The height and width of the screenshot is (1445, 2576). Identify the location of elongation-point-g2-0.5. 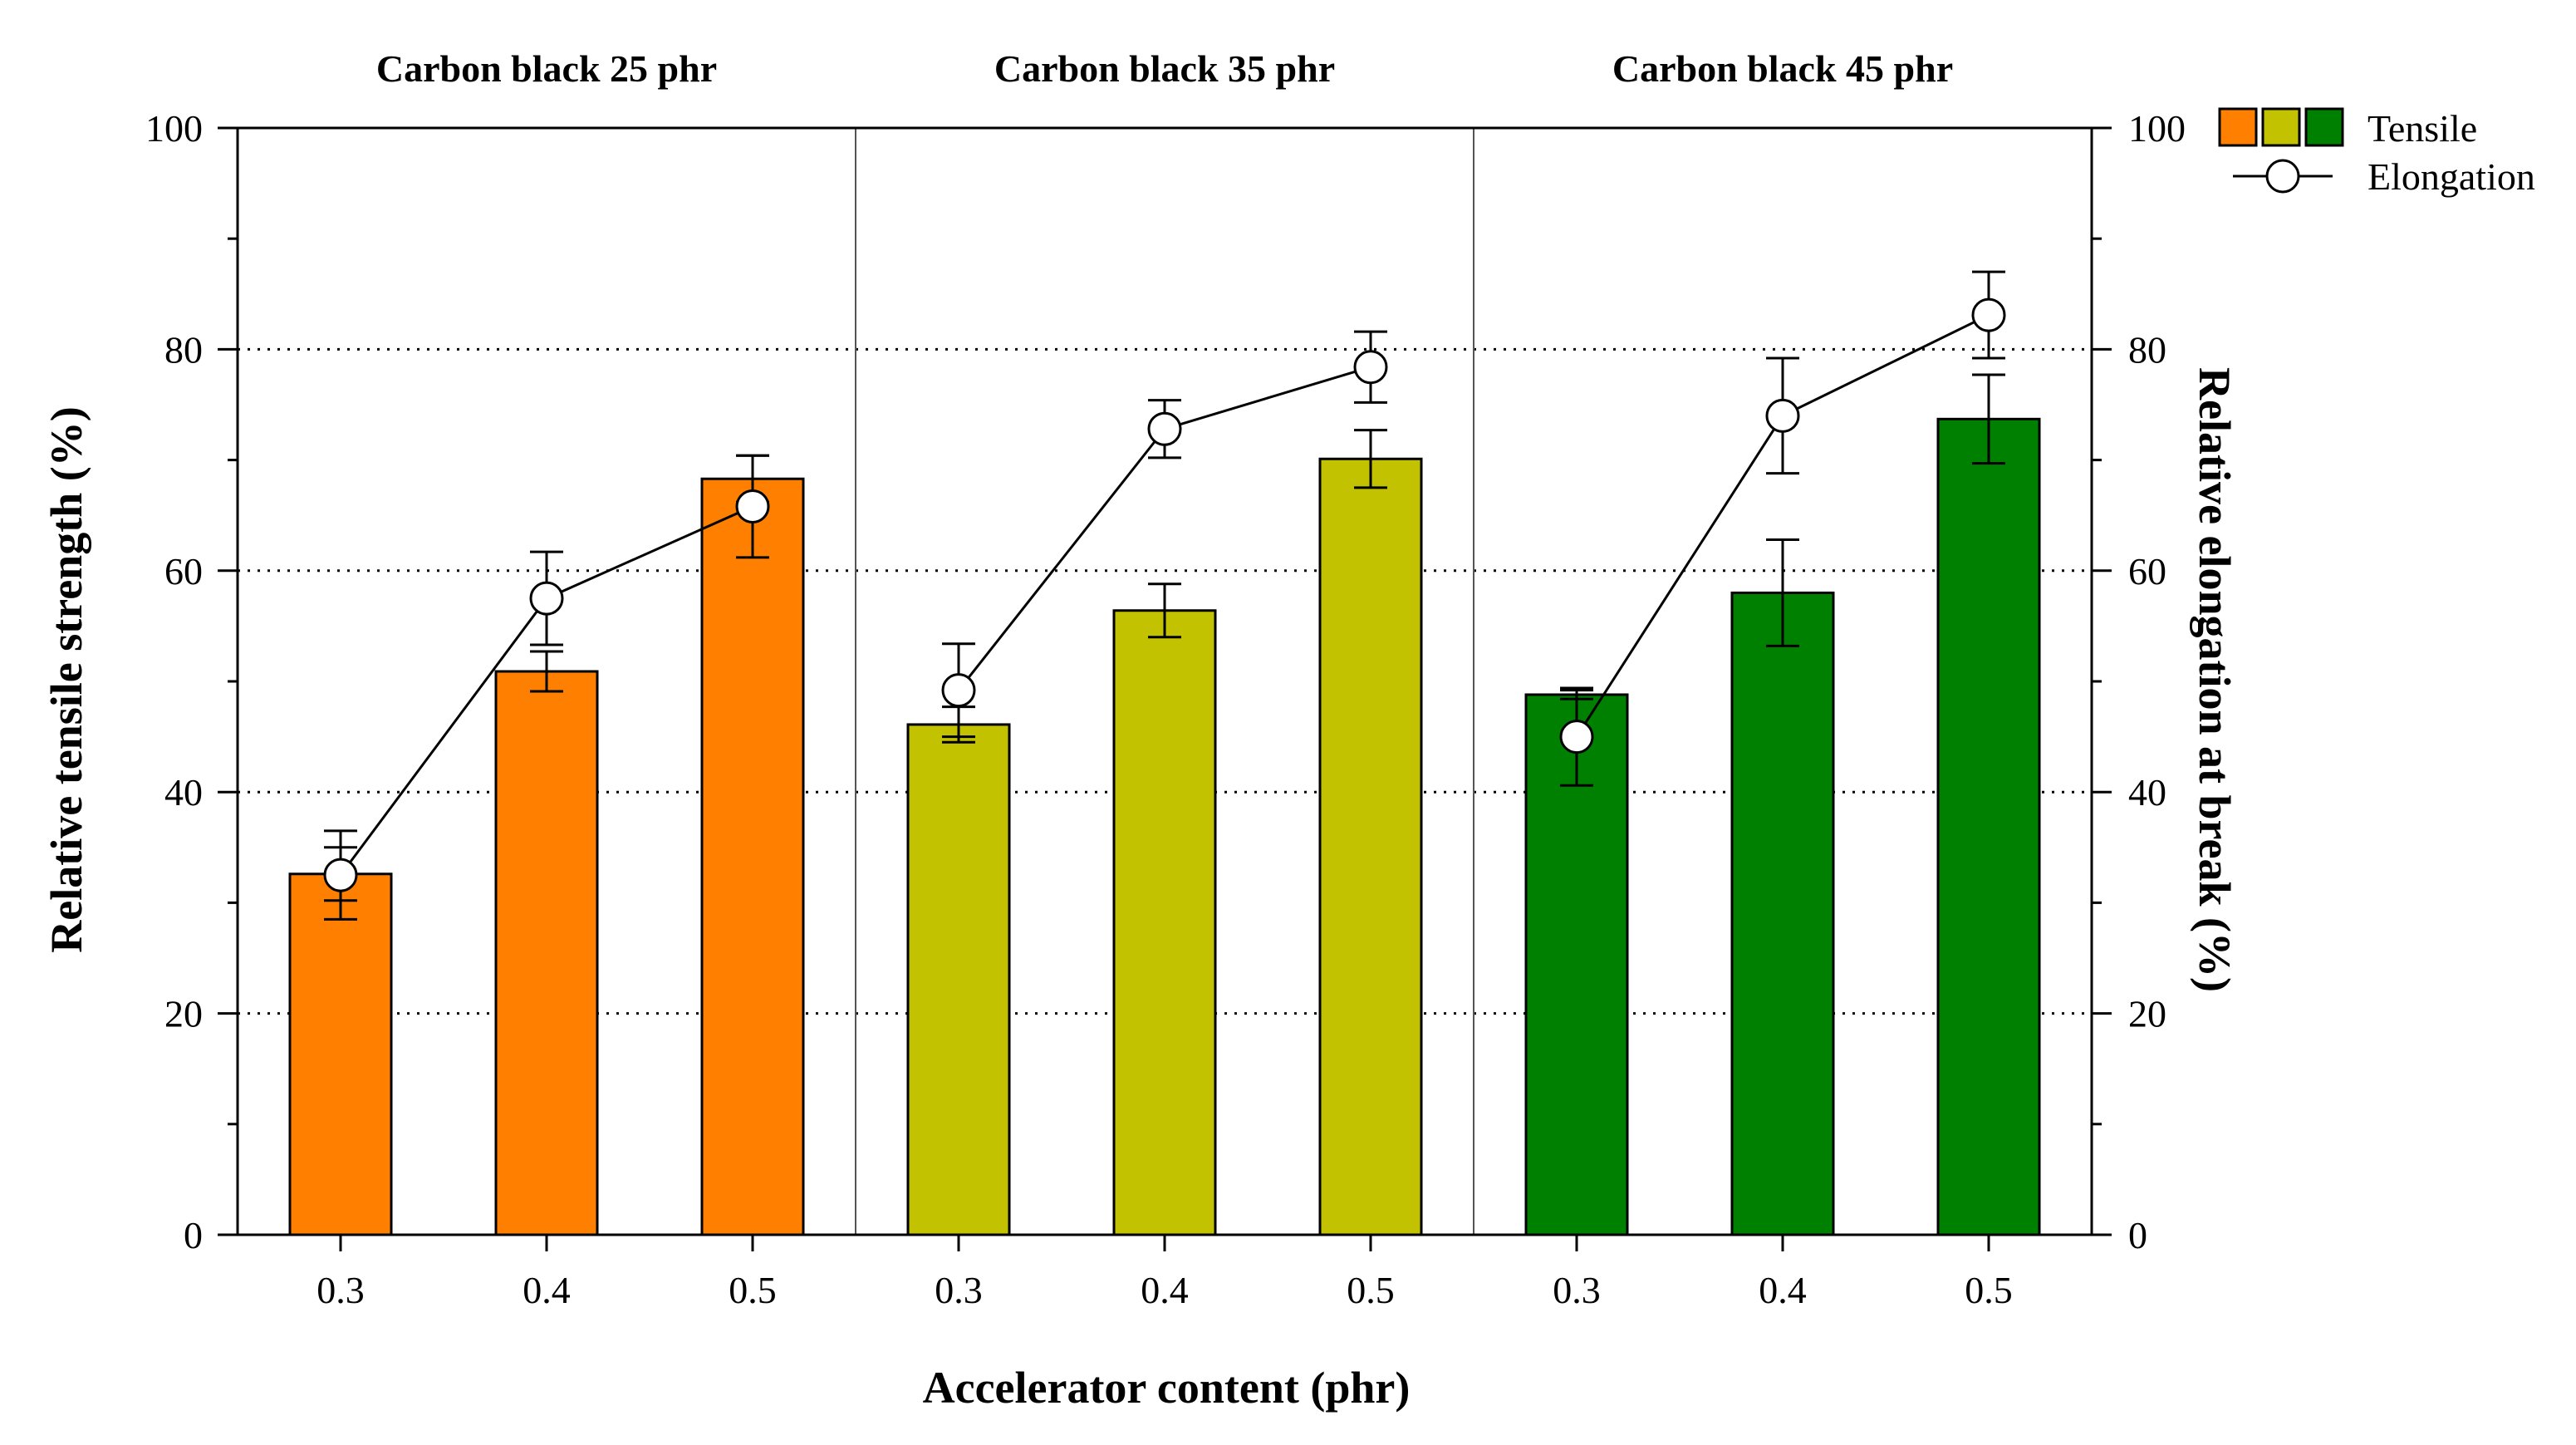
(1370, 368).